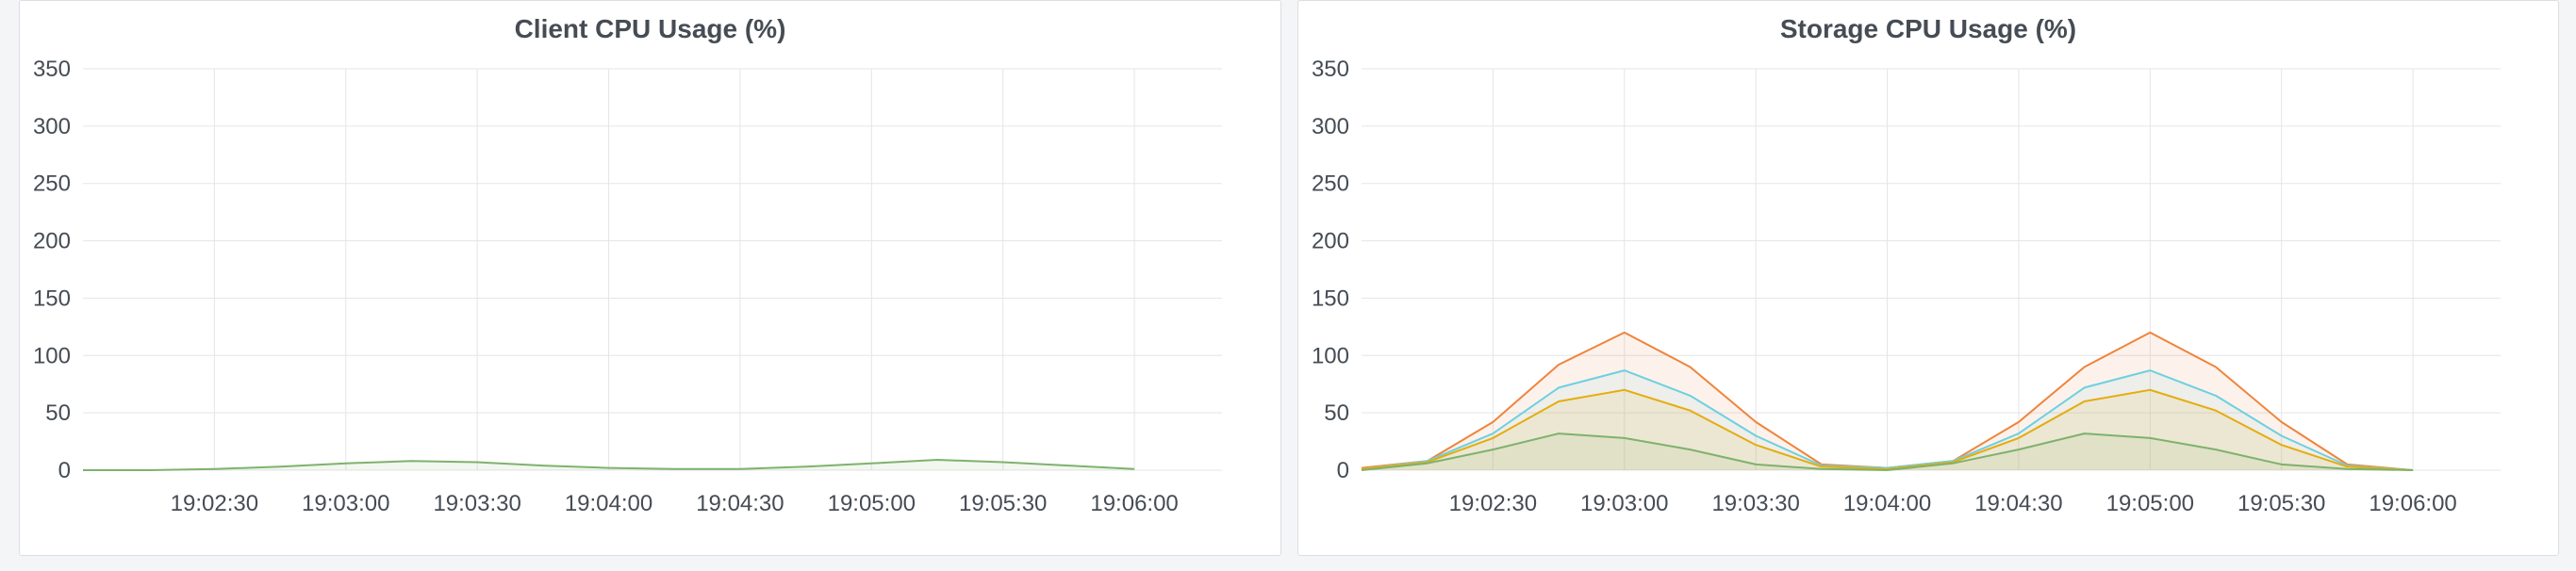 This screenshot has width=2576, height=571. Describe the element at coordinates (1928, 28) in the screenshot. I see `panel-title: Storage CPU Usage (%)` at that location.